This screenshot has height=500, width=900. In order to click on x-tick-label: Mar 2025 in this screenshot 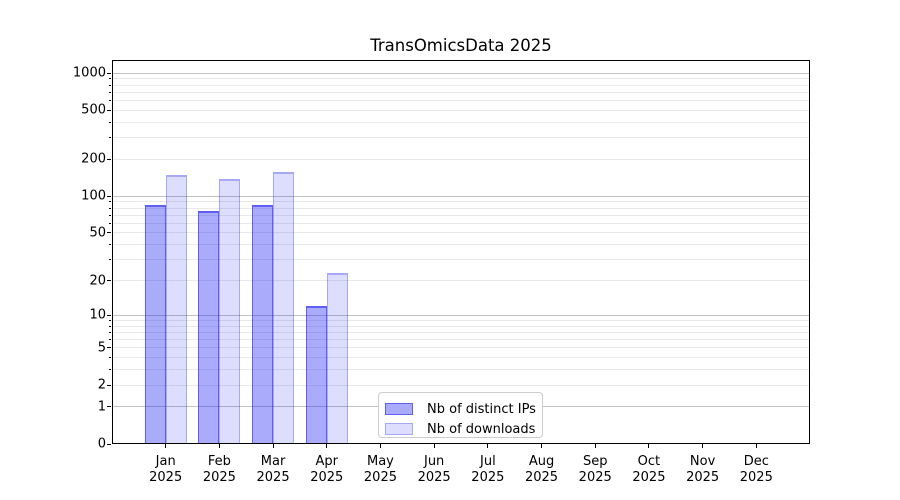, I will do `click(273, 469)`.